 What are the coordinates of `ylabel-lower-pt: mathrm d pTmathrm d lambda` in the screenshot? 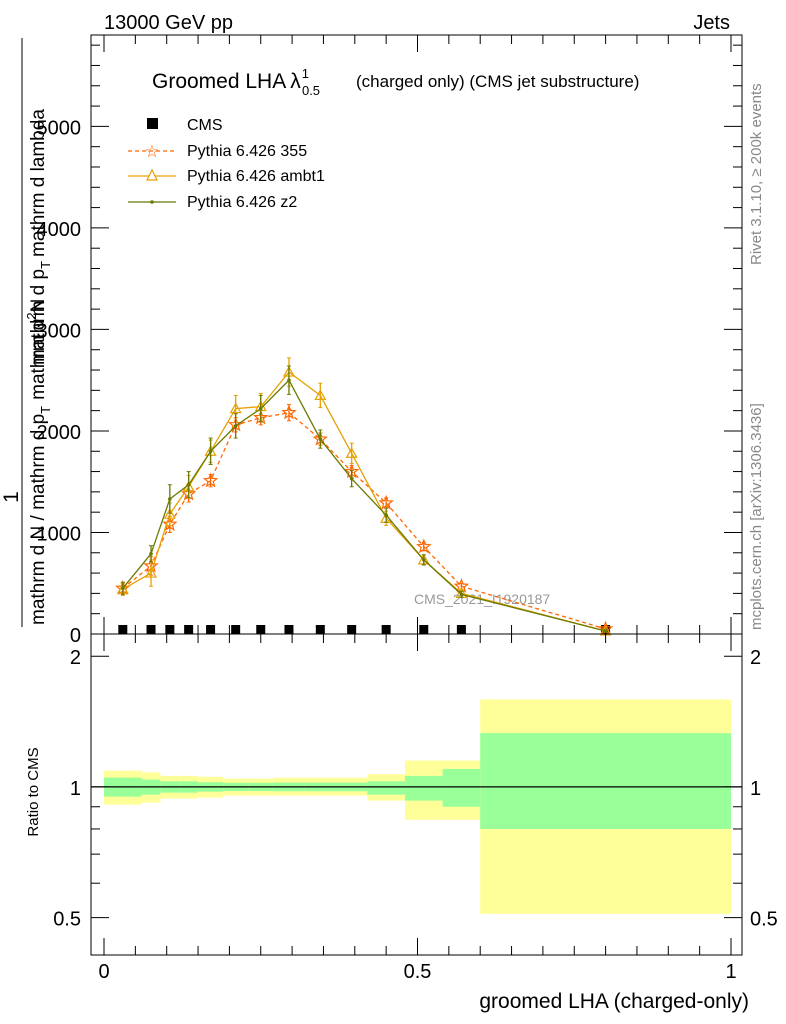 It's located at (40, 237).